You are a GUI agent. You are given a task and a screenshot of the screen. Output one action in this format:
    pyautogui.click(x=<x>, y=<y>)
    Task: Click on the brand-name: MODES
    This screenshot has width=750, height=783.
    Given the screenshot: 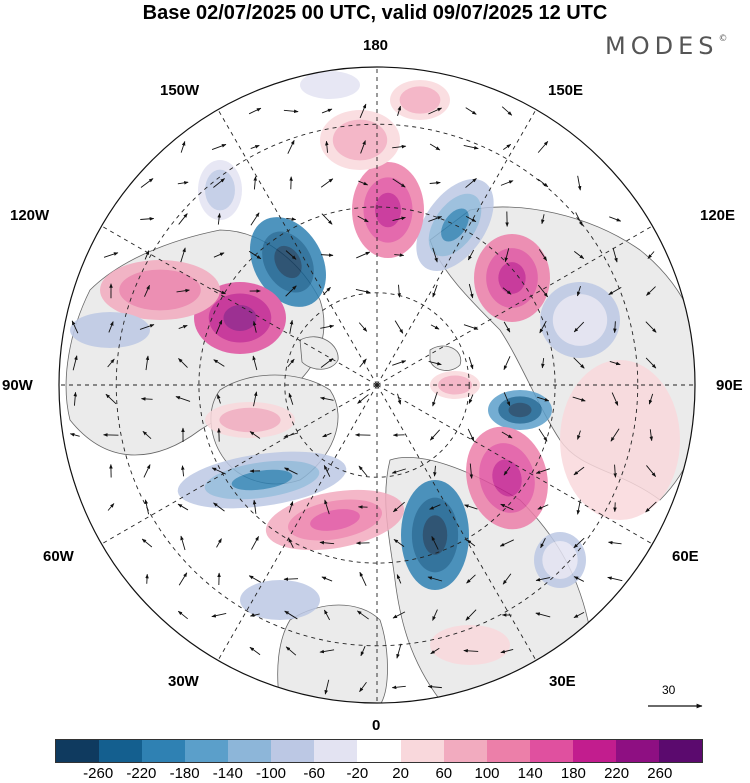 What is the action you would take?
    pyautogui.click(x=662, y=46)
    